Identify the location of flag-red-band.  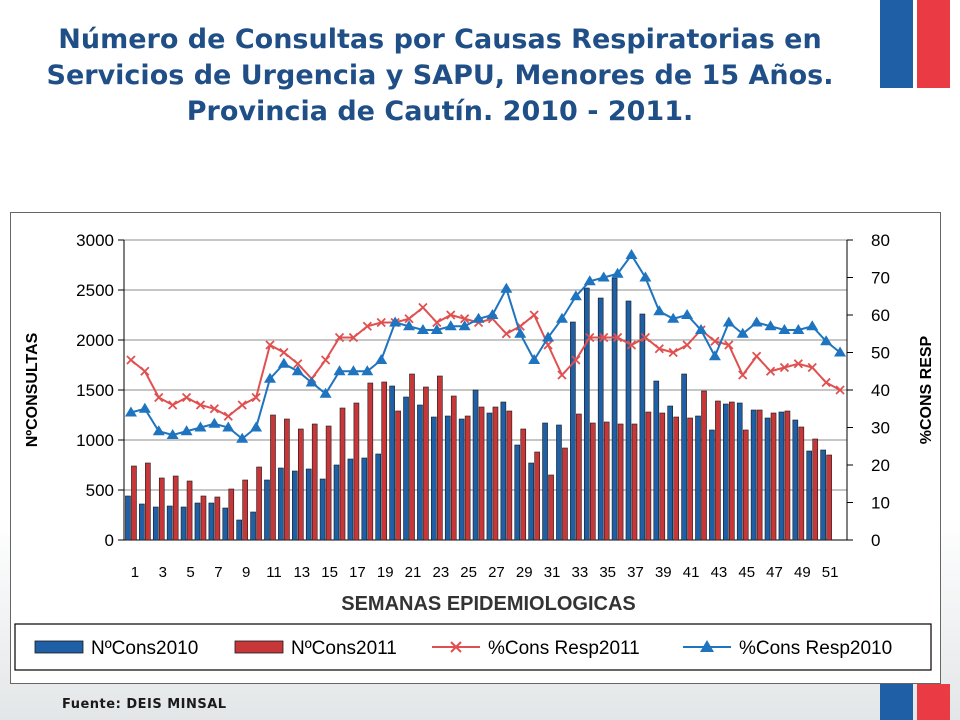
(933, 44).